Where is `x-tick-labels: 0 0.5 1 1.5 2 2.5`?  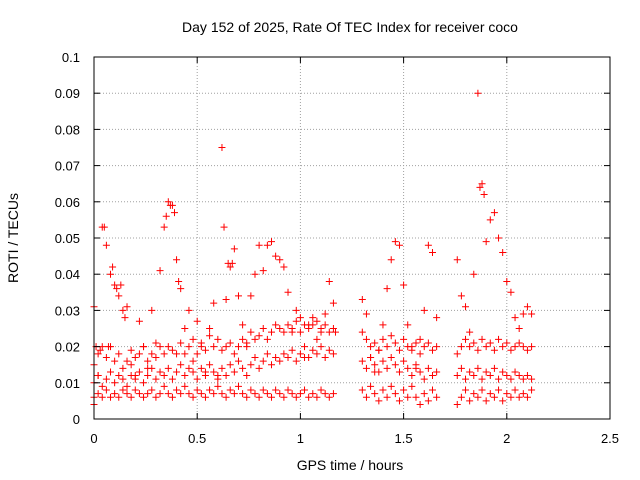 x-tick-labels: 0 0.5 1 1.5 2 2.5 is located at coordinates (354, 438).